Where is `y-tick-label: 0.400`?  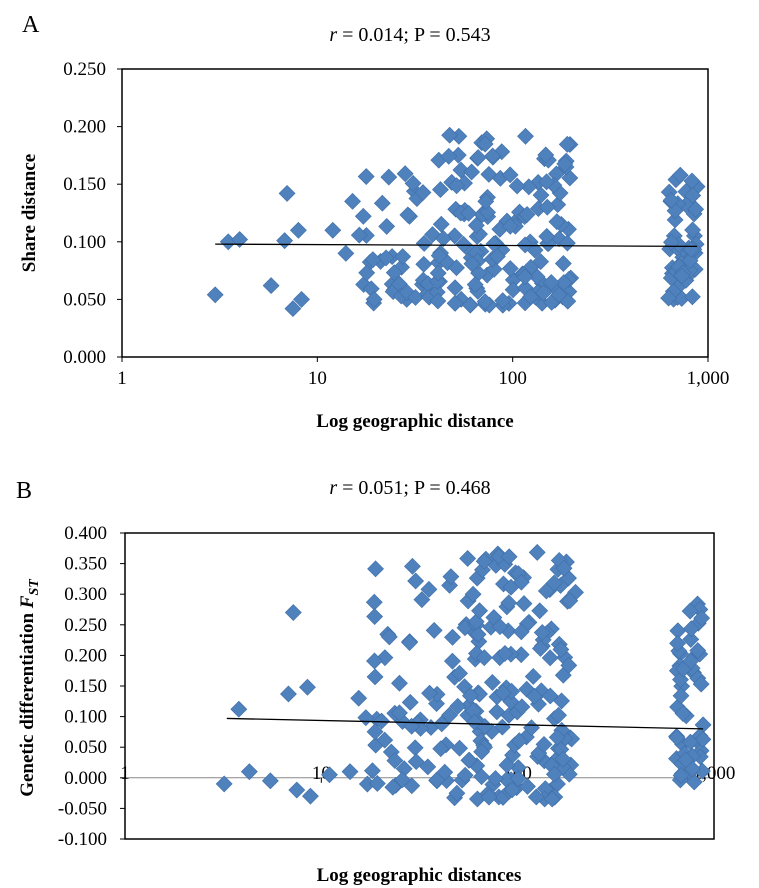
y-tick-label: 0.400 is located at coordinates (85, 533).